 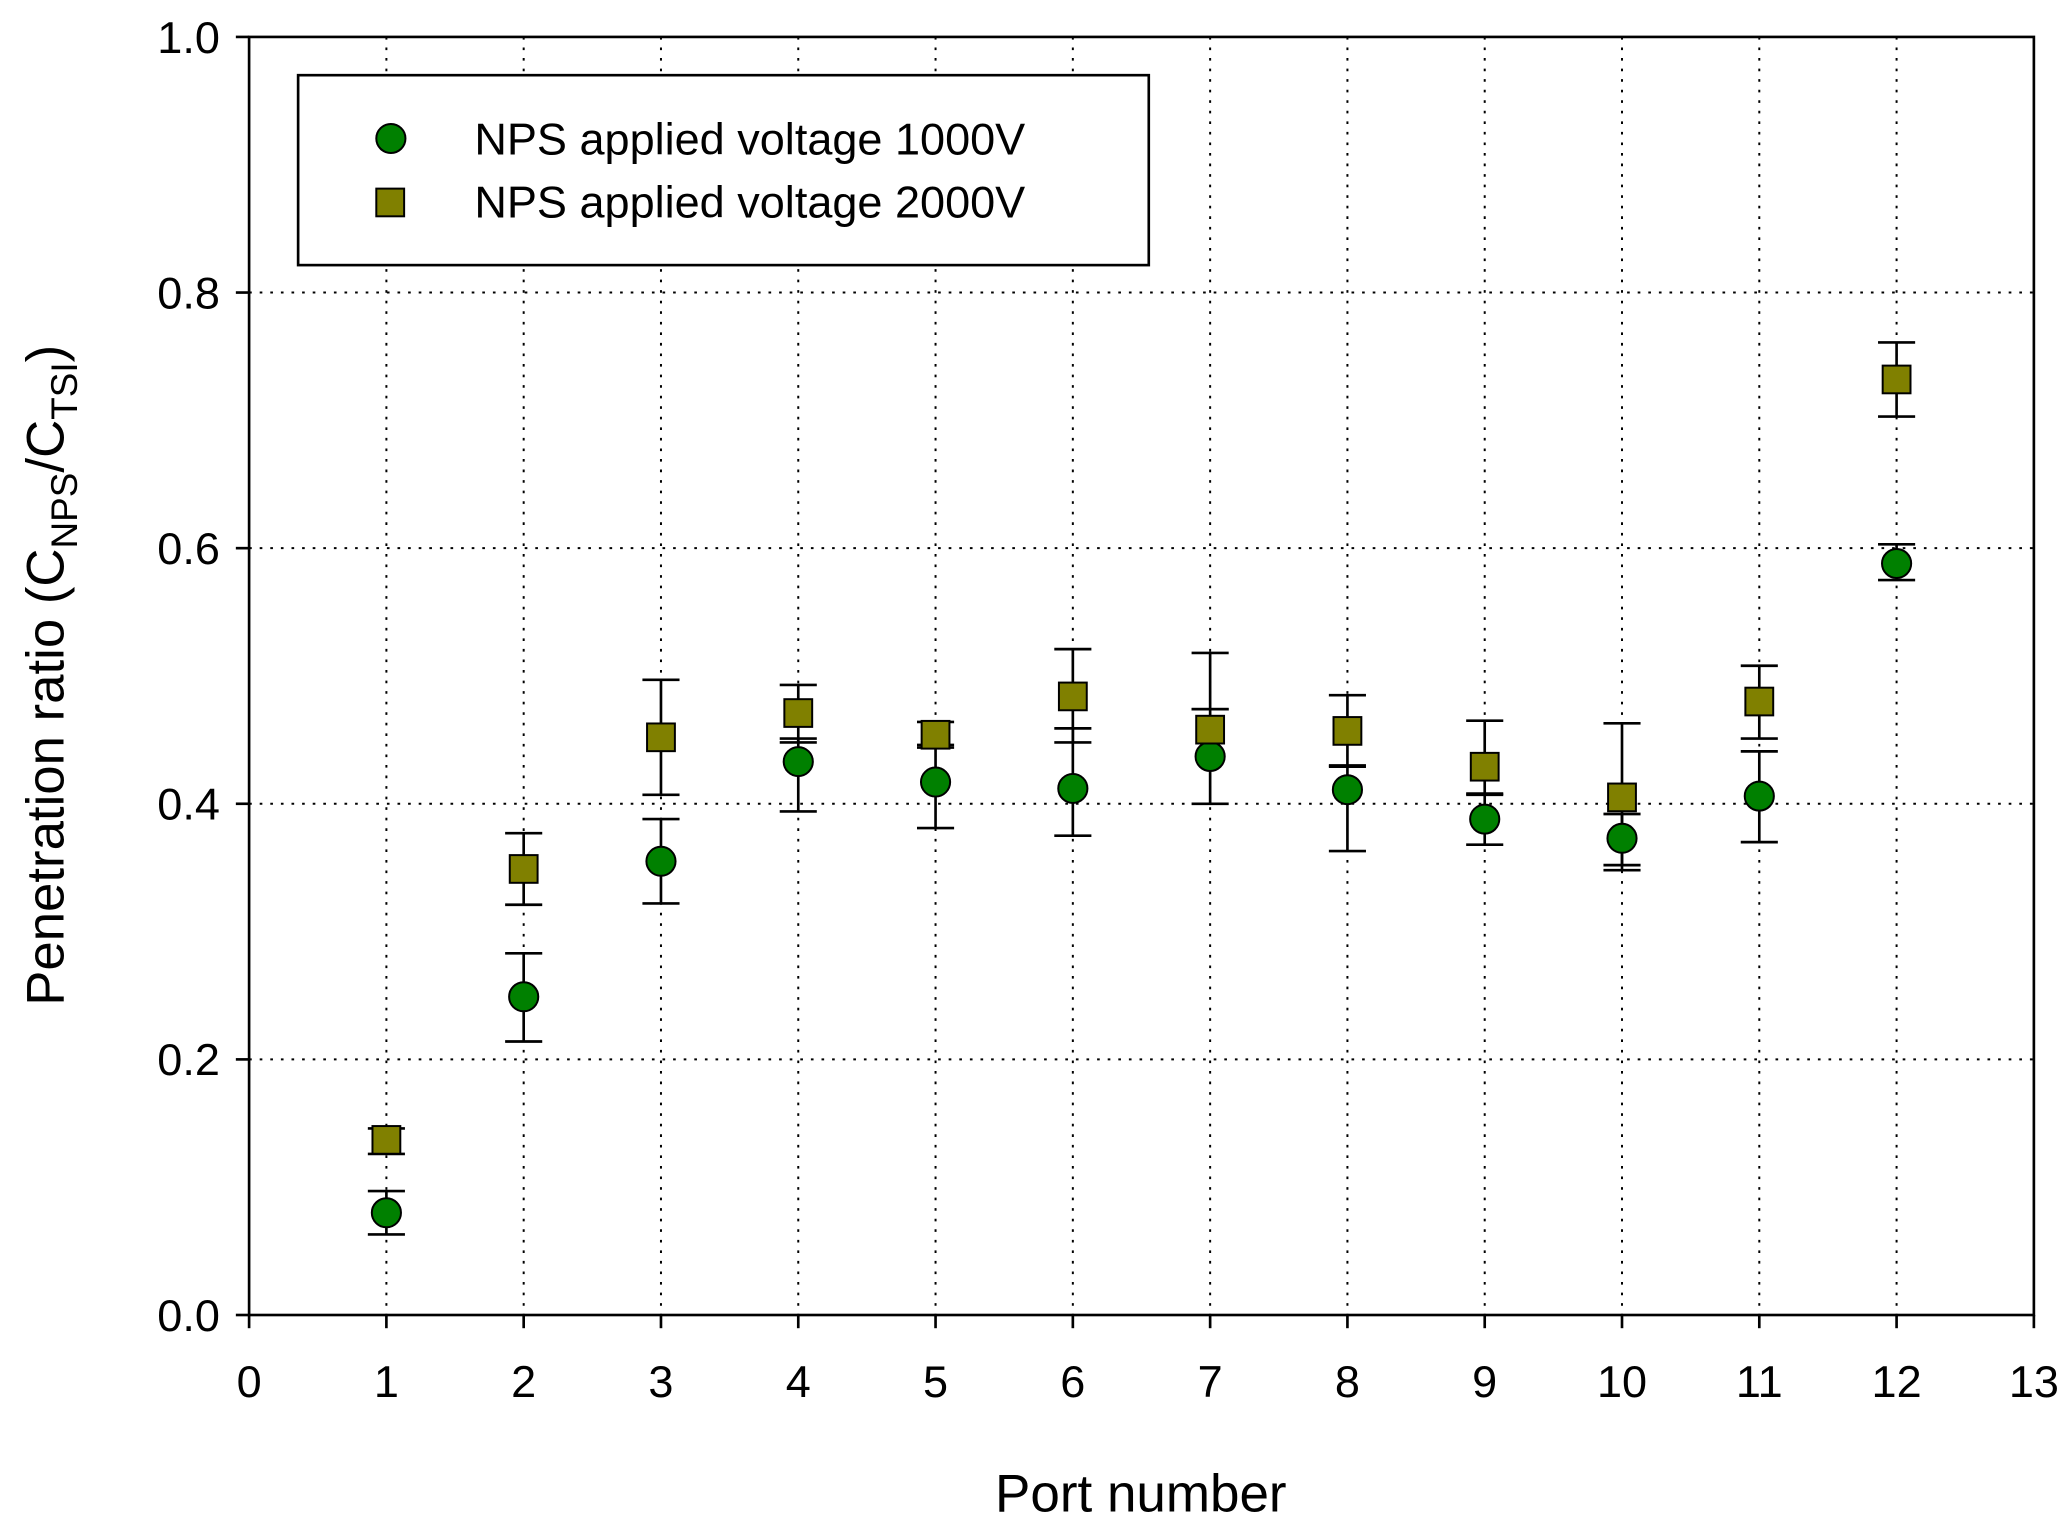 What do you see at coordinates (188, 1059) in the screenshot?
I see `y-tick-label: 0.2` at bounding box center [188, 1059].